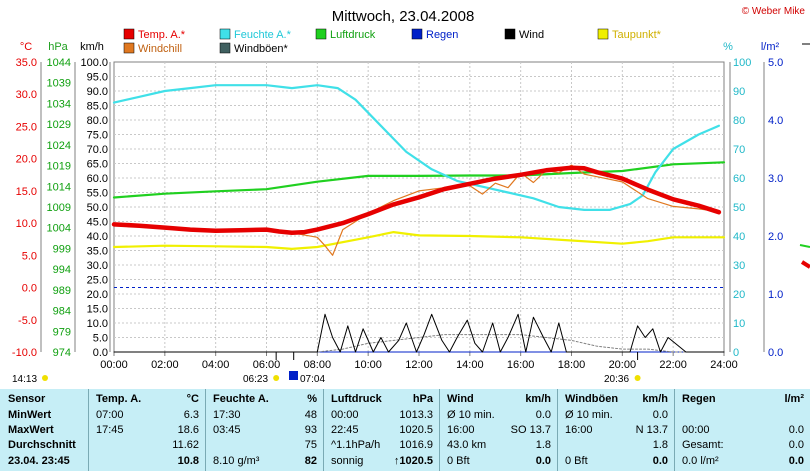 The image size is (810, 471). What do you see at coordinates (276, 378) in the screenshot?
I see `sunrise-marker` at bounding box center [276, 378].